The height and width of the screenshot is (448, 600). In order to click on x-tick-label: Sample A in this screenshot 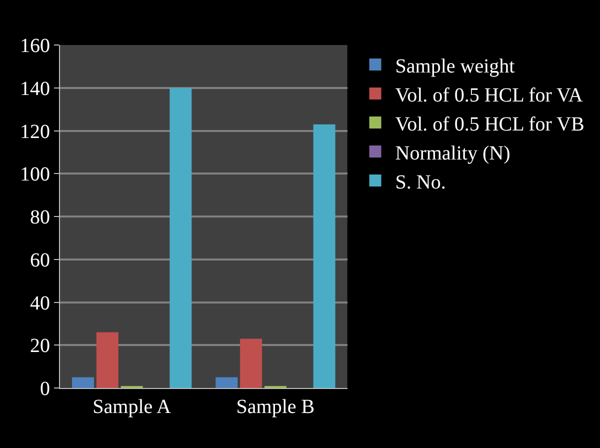, I will do `click(132, 407)`.